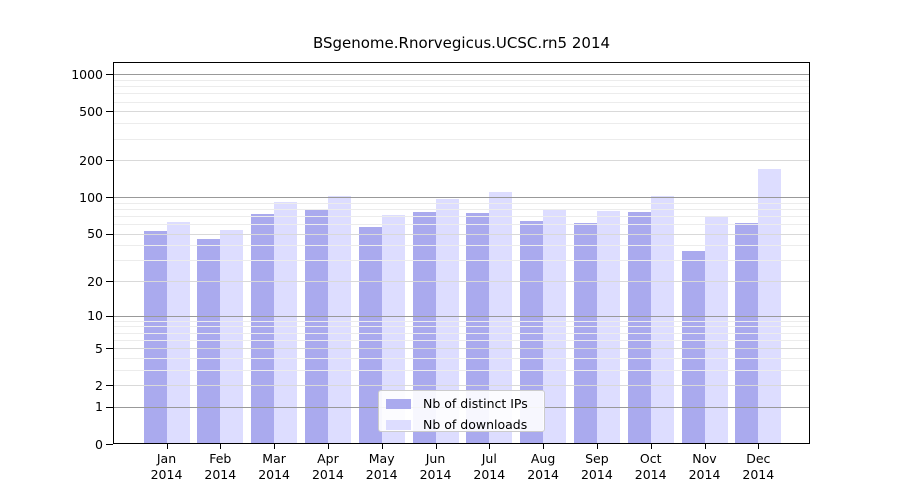 The height and width of the screenshot is (500, 900). Describe the element at coordinates (167, 446) in the screenshot. I see `x-tick-mark-jan` at that location.